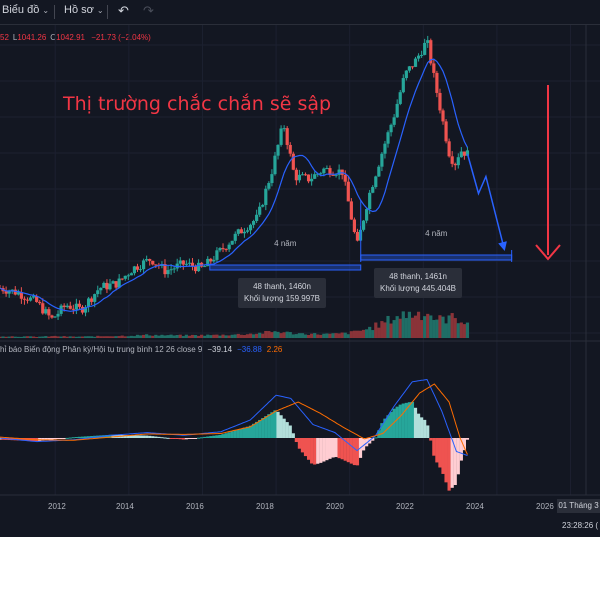  What do you see at coordinates (46, 10) in the screenshot?
I see `chevron-down-icon: ⌄` at bounding box center [46, 10].